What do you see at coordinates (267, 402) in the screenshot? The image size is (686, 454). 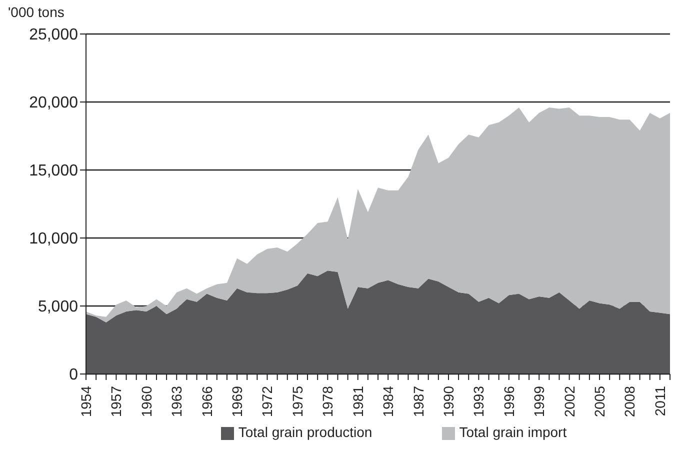 I see `x-tick-label: 1972` at bounding box center [267, 402].